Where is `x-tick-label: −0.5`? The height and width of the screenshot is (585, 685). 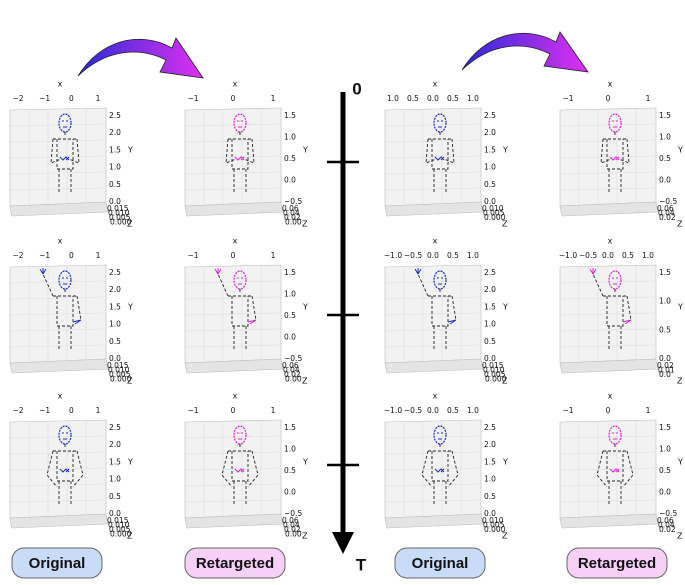
x-tick-label: −0.5 is located at coordinates (413, 410).